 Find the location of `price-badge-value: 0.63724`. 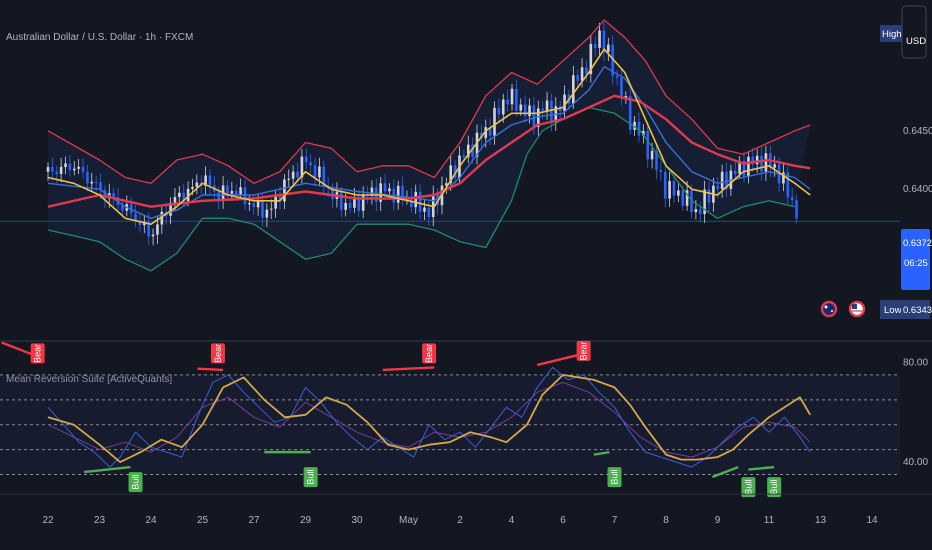

price-badge-value: 0.63724 is located at coordinates (917, 243).